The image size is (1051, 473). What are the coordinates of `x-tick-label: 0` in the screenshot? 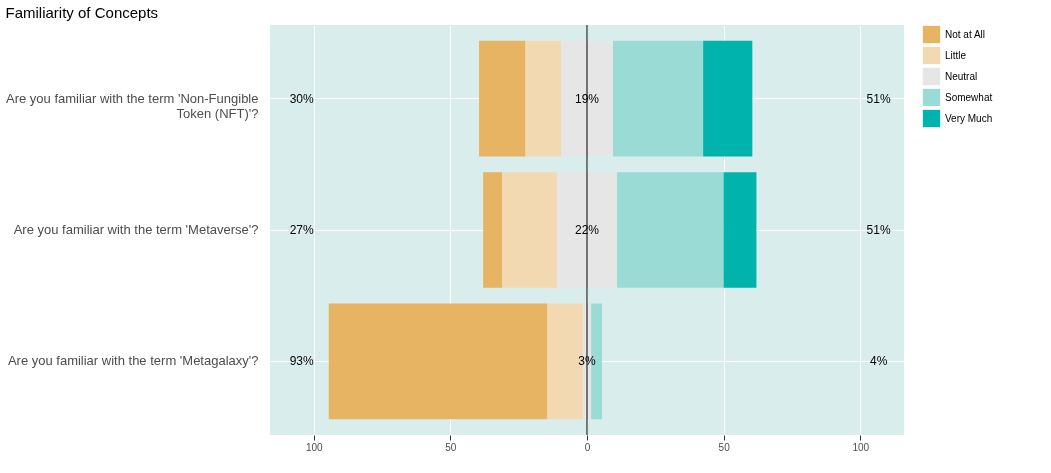 It's located at (587, 447).